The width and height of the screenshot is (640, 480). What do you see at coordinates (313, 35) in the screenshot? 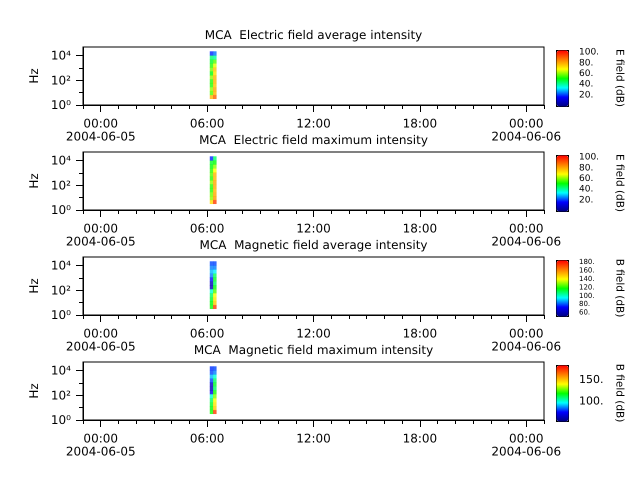
I see `chart-title: MCA Electric field average intensity` at bounding box center [313, 35].